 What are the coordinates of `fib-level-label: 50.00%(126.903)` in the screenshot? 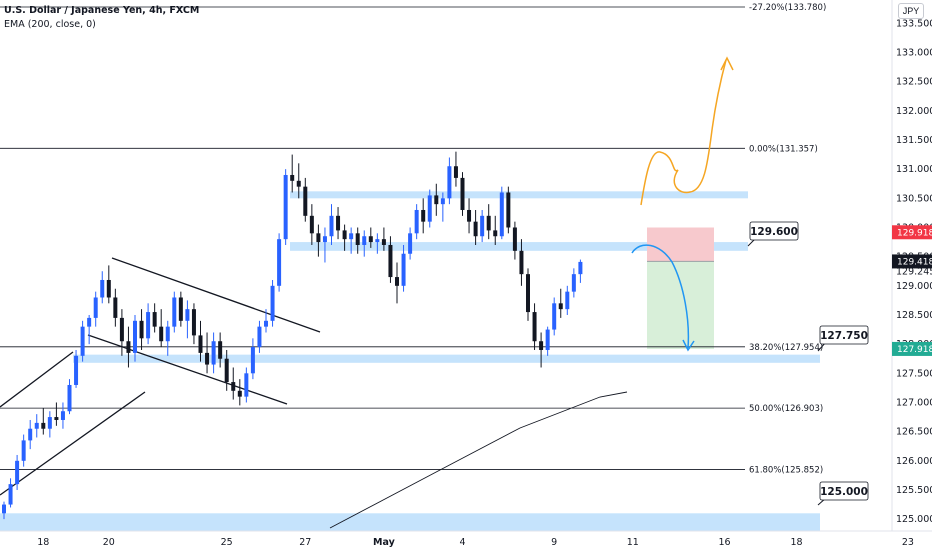 It's located at (786, 409).